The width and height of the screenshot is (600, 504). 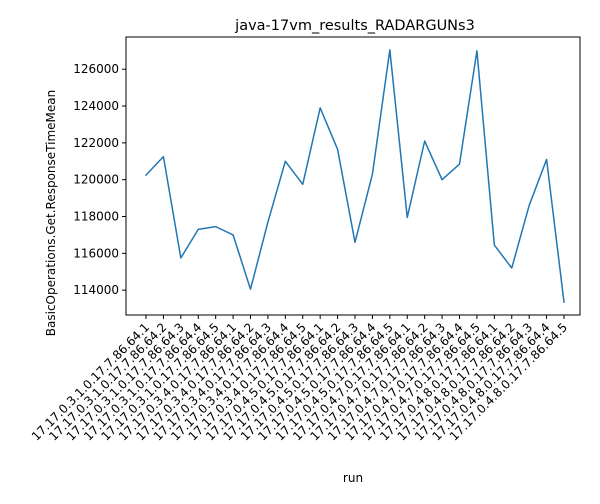 What do you see at coordinates (51, 213) in the screenshot?
I see `y-axis-label: BasicOperations.Get.ResponseTimeMean` at bounding box center [51, 213].